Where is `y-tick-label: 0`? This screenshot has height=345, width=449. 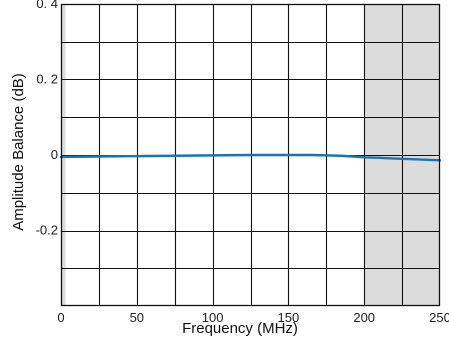
y-tick-label: 0 is located at coordinates (54, 154).